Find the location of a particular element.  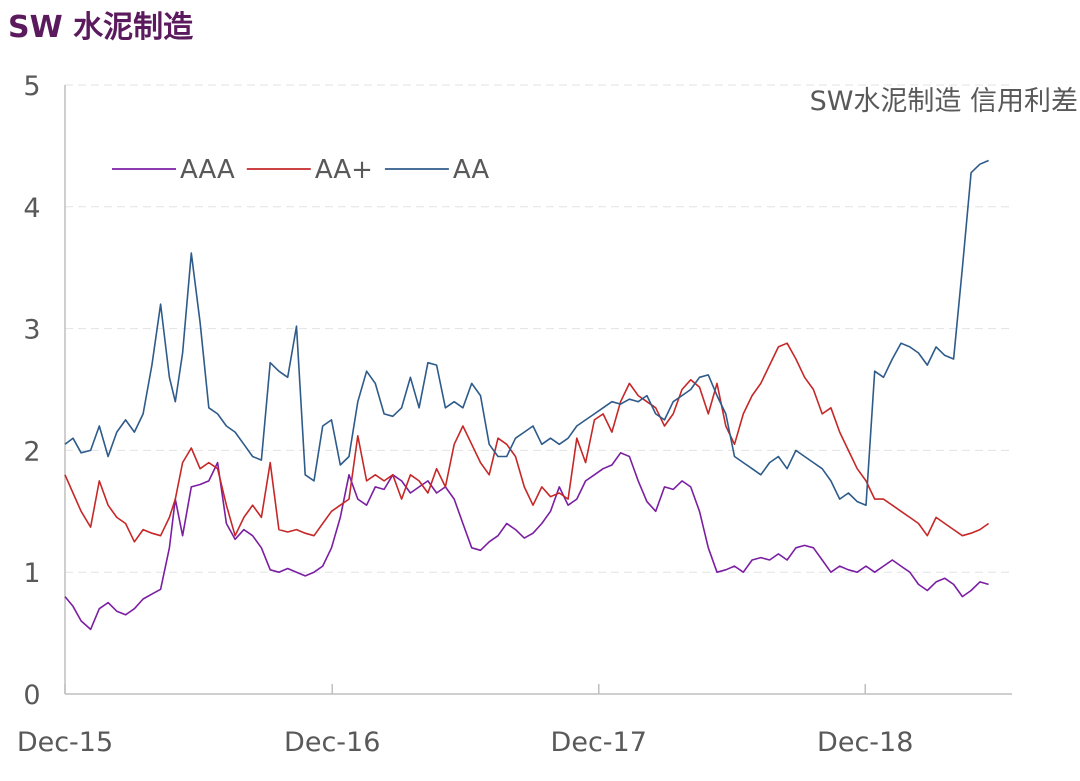

x-tick-label: Dec-18 is located at coordinates (865, 742).